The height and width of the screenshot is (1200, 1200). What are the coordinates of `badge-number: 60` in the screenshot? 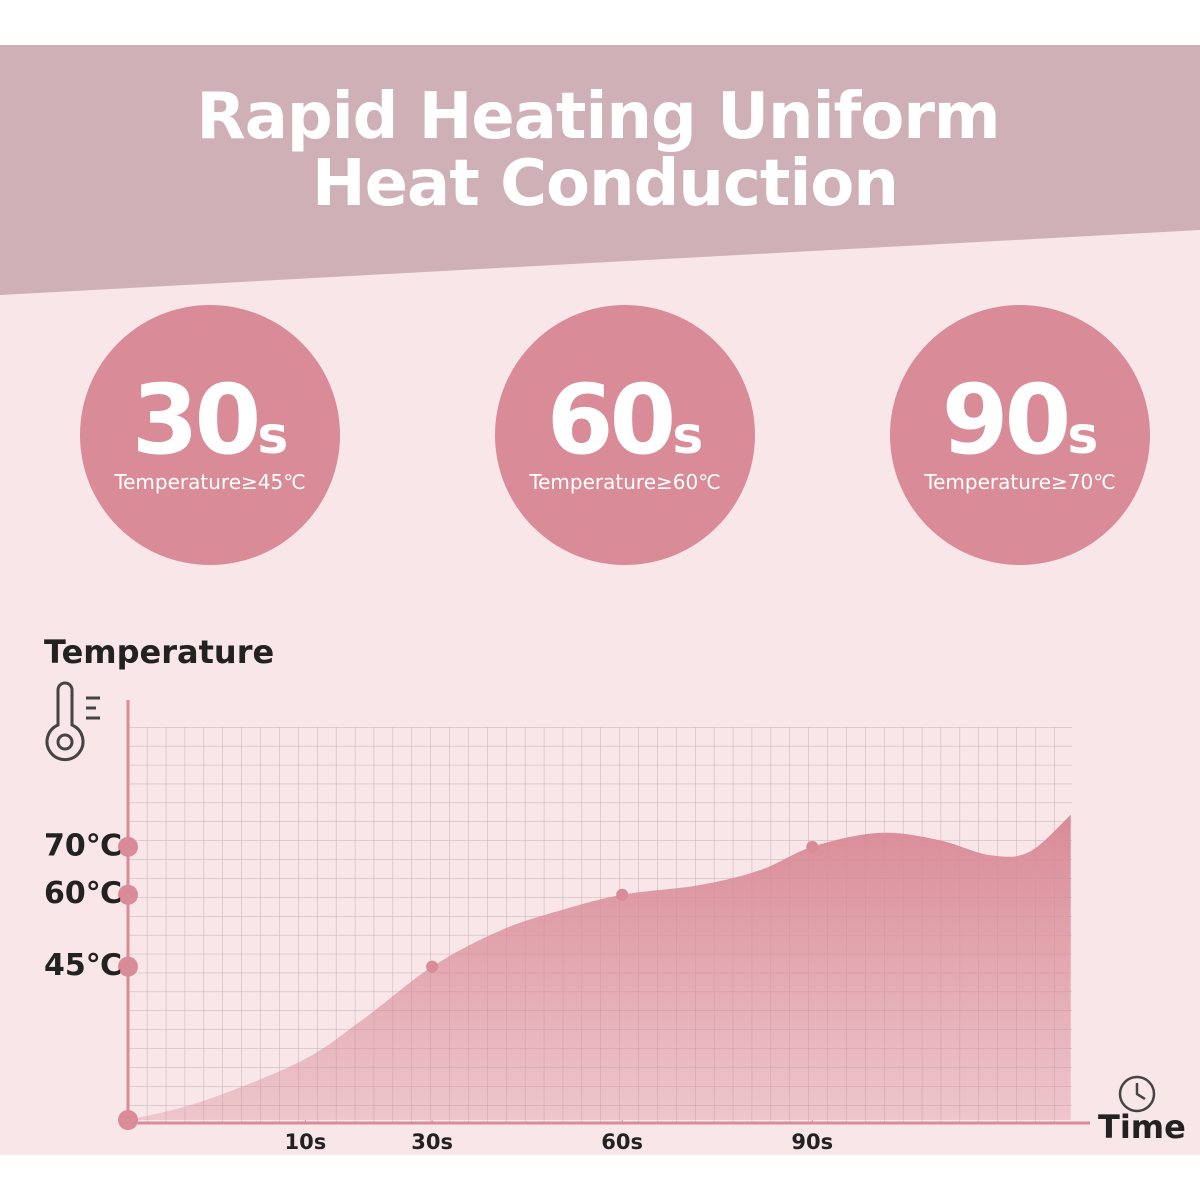 It's located at (610, 420).